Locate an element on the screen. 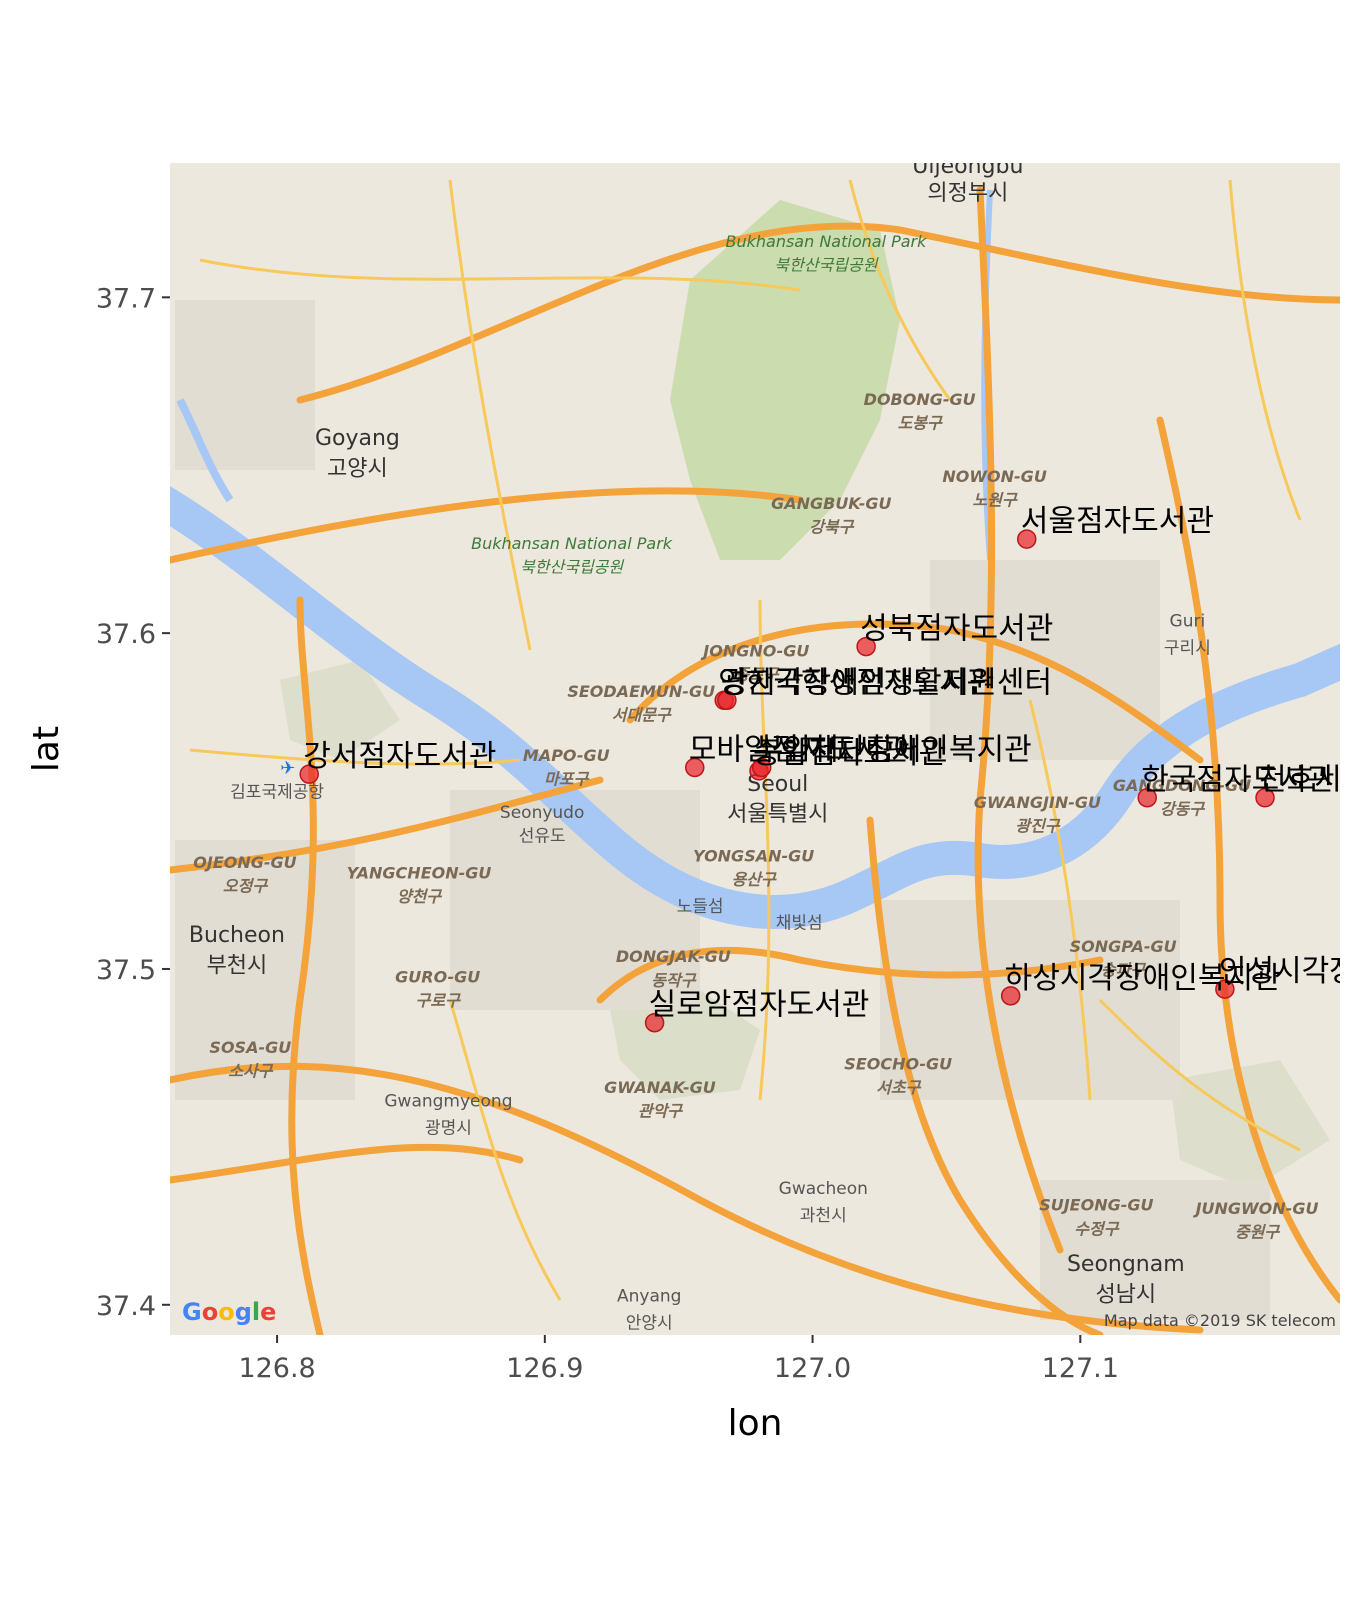 The width and height of the screenshot is (1368, 1615). x-axis-title: lon is located at coordinates (755, 1423).